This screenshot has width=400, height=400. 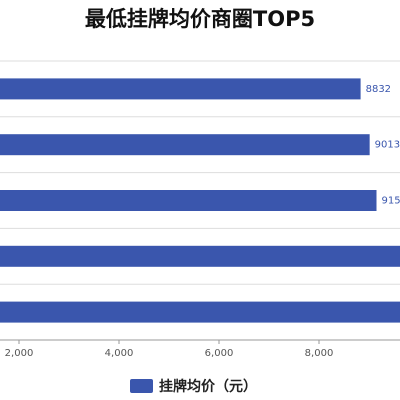 I want to click on x-tick-label: 4,000, so click(x=119, y=353).